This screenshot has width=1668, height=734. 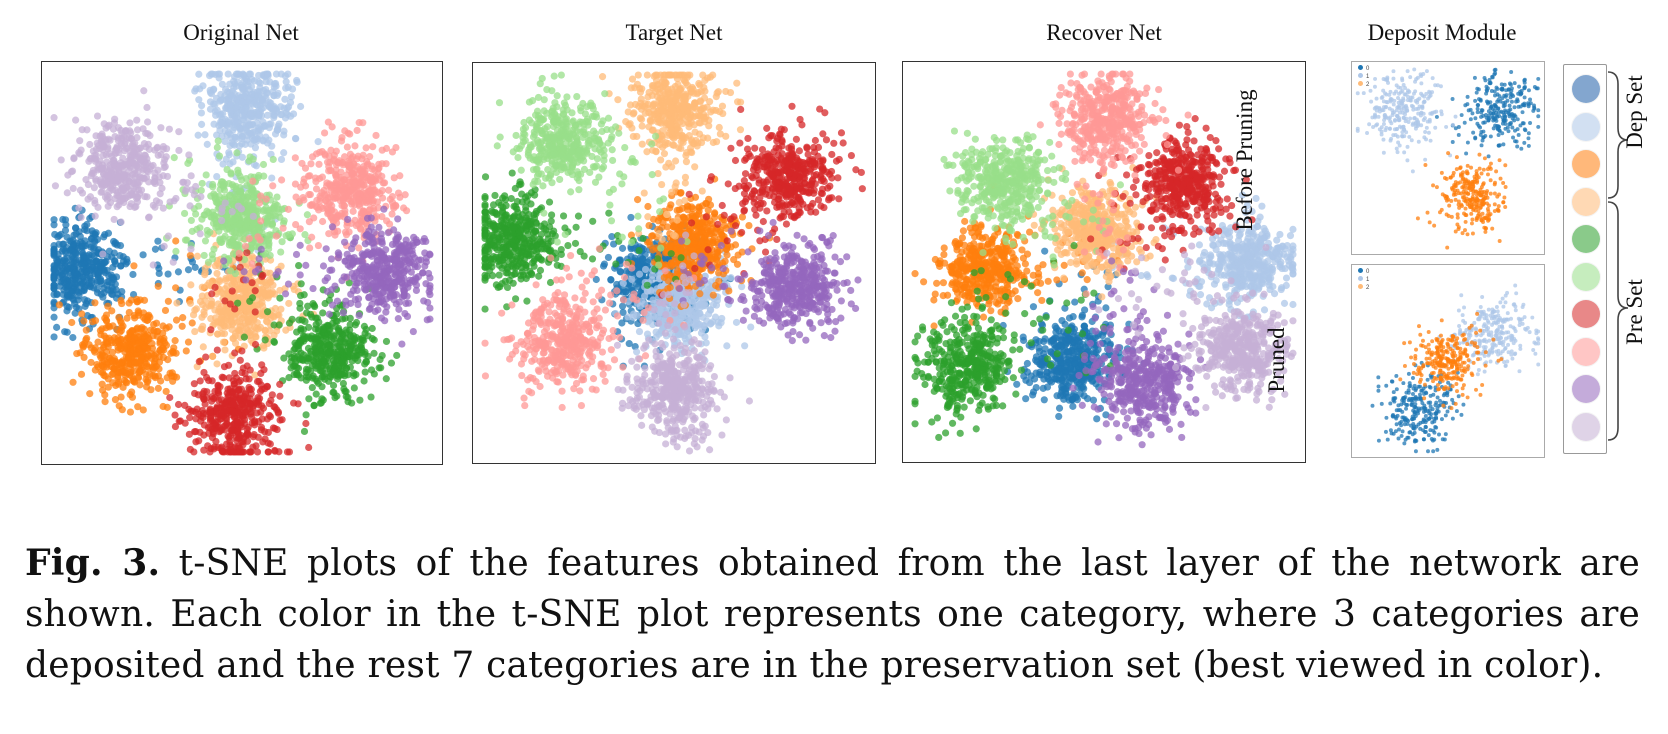 I want to click on target-net-plot, so click(x=674, y=263).